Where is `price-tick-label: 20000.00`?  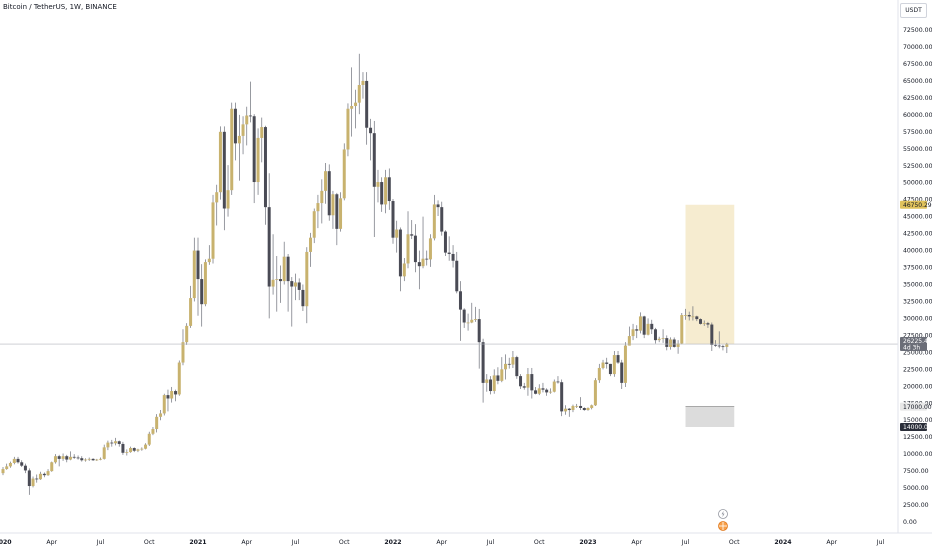
price-tick-label: 20000.00 is located at coordinates (917, 386).